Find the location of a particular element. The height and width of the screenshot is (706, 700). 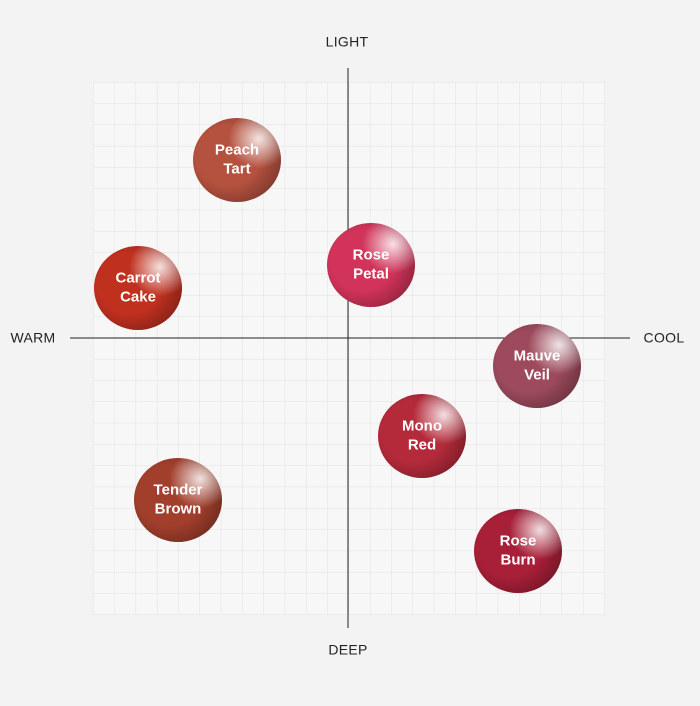

swatch-label: Tender is located at coordinates (178, 489).